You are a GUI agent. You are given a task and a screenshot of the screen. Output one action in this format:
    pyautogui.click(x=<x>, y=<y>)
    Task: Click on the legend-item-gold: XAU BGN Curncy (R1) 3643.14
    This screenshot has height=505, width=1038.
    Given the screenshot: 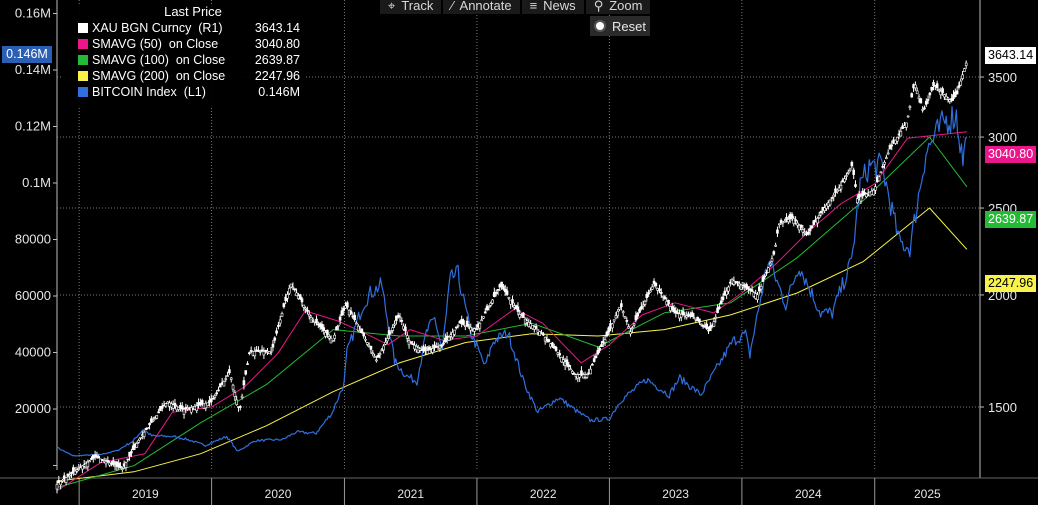 What is the action you would take?
    pyautogui.click(x=183, y=28)
    